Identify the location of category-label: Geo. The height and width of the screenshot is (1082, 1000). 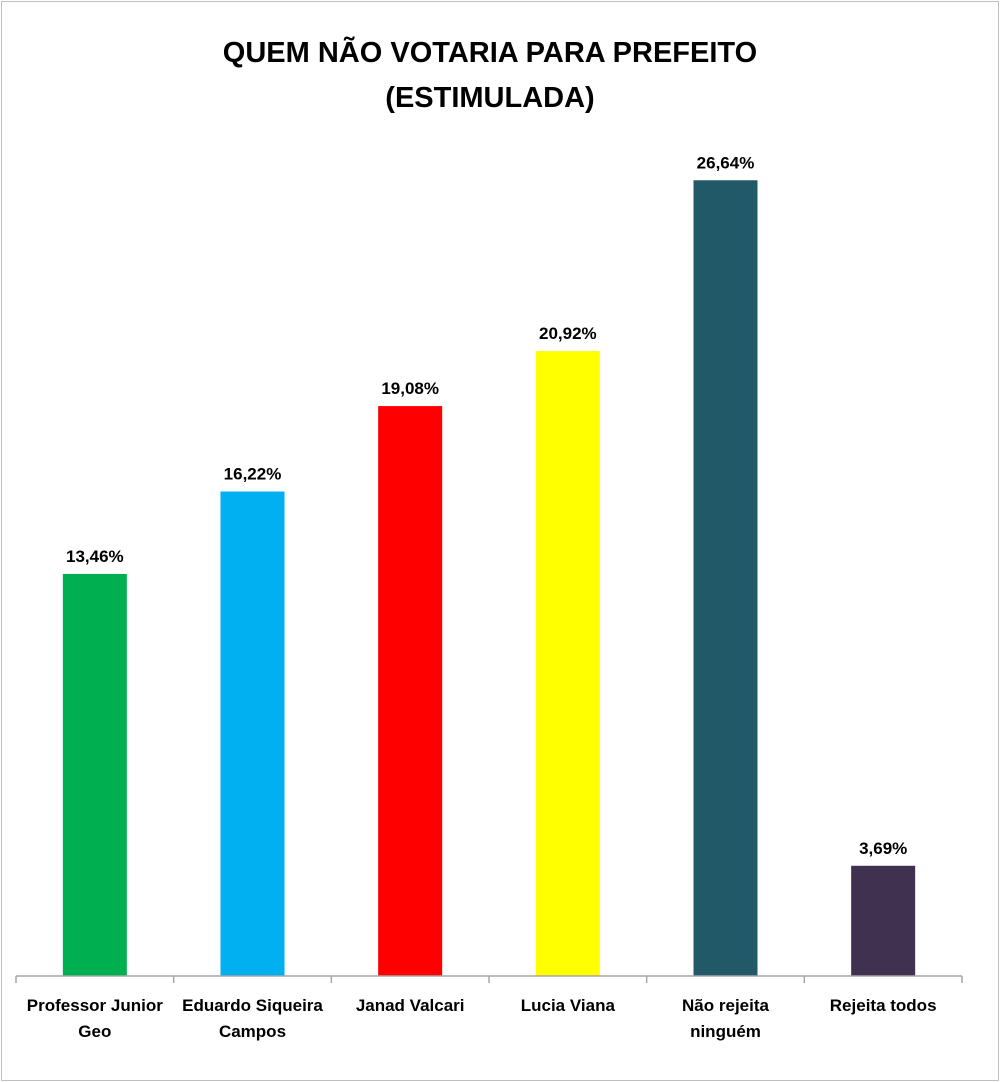
(94, 1031).